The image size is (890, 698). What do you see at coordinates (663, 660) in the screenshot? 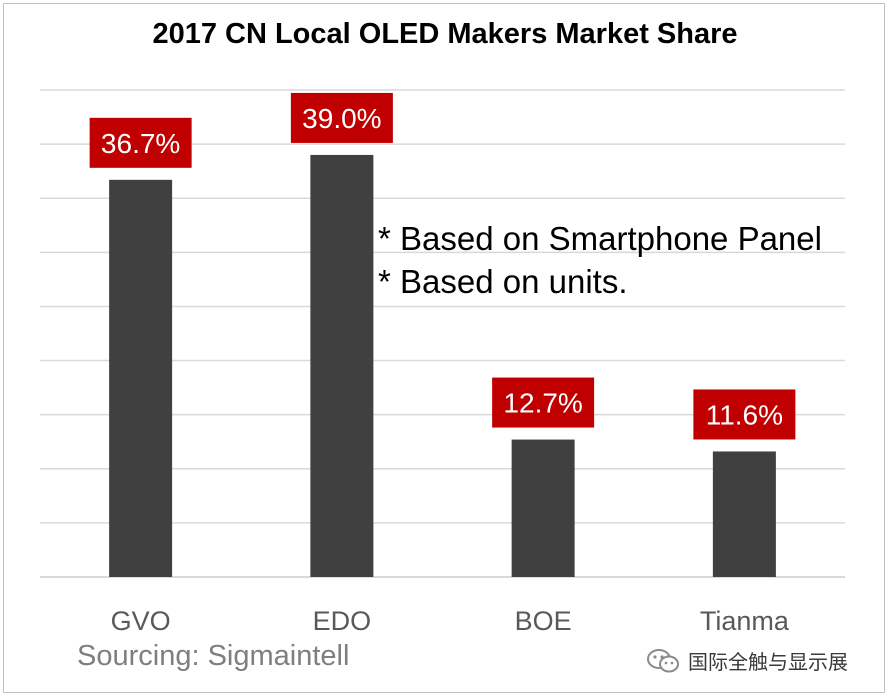
I see `wechat-icon` at bounding box center [663, 660].